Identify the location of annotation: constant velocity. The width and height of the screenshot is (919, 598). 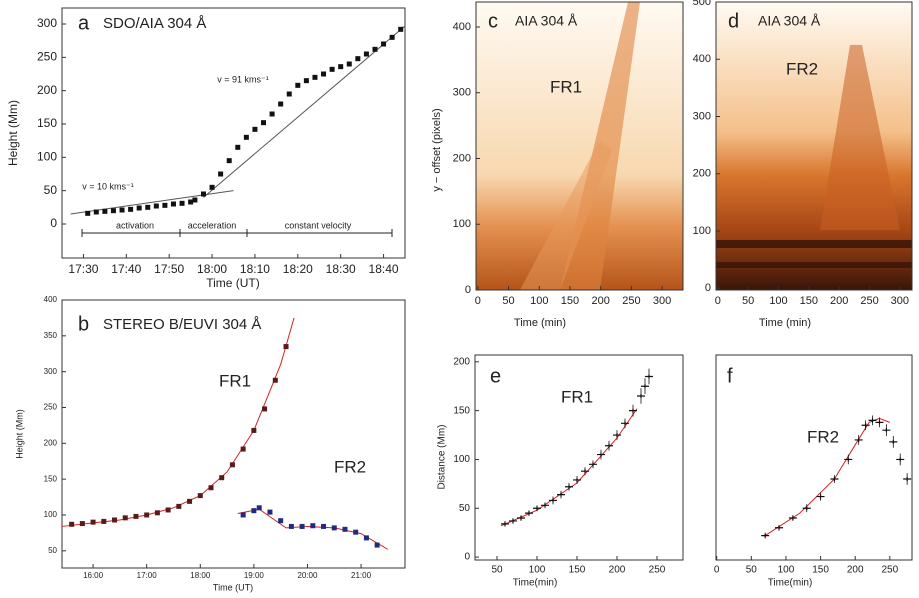
(318, 225).